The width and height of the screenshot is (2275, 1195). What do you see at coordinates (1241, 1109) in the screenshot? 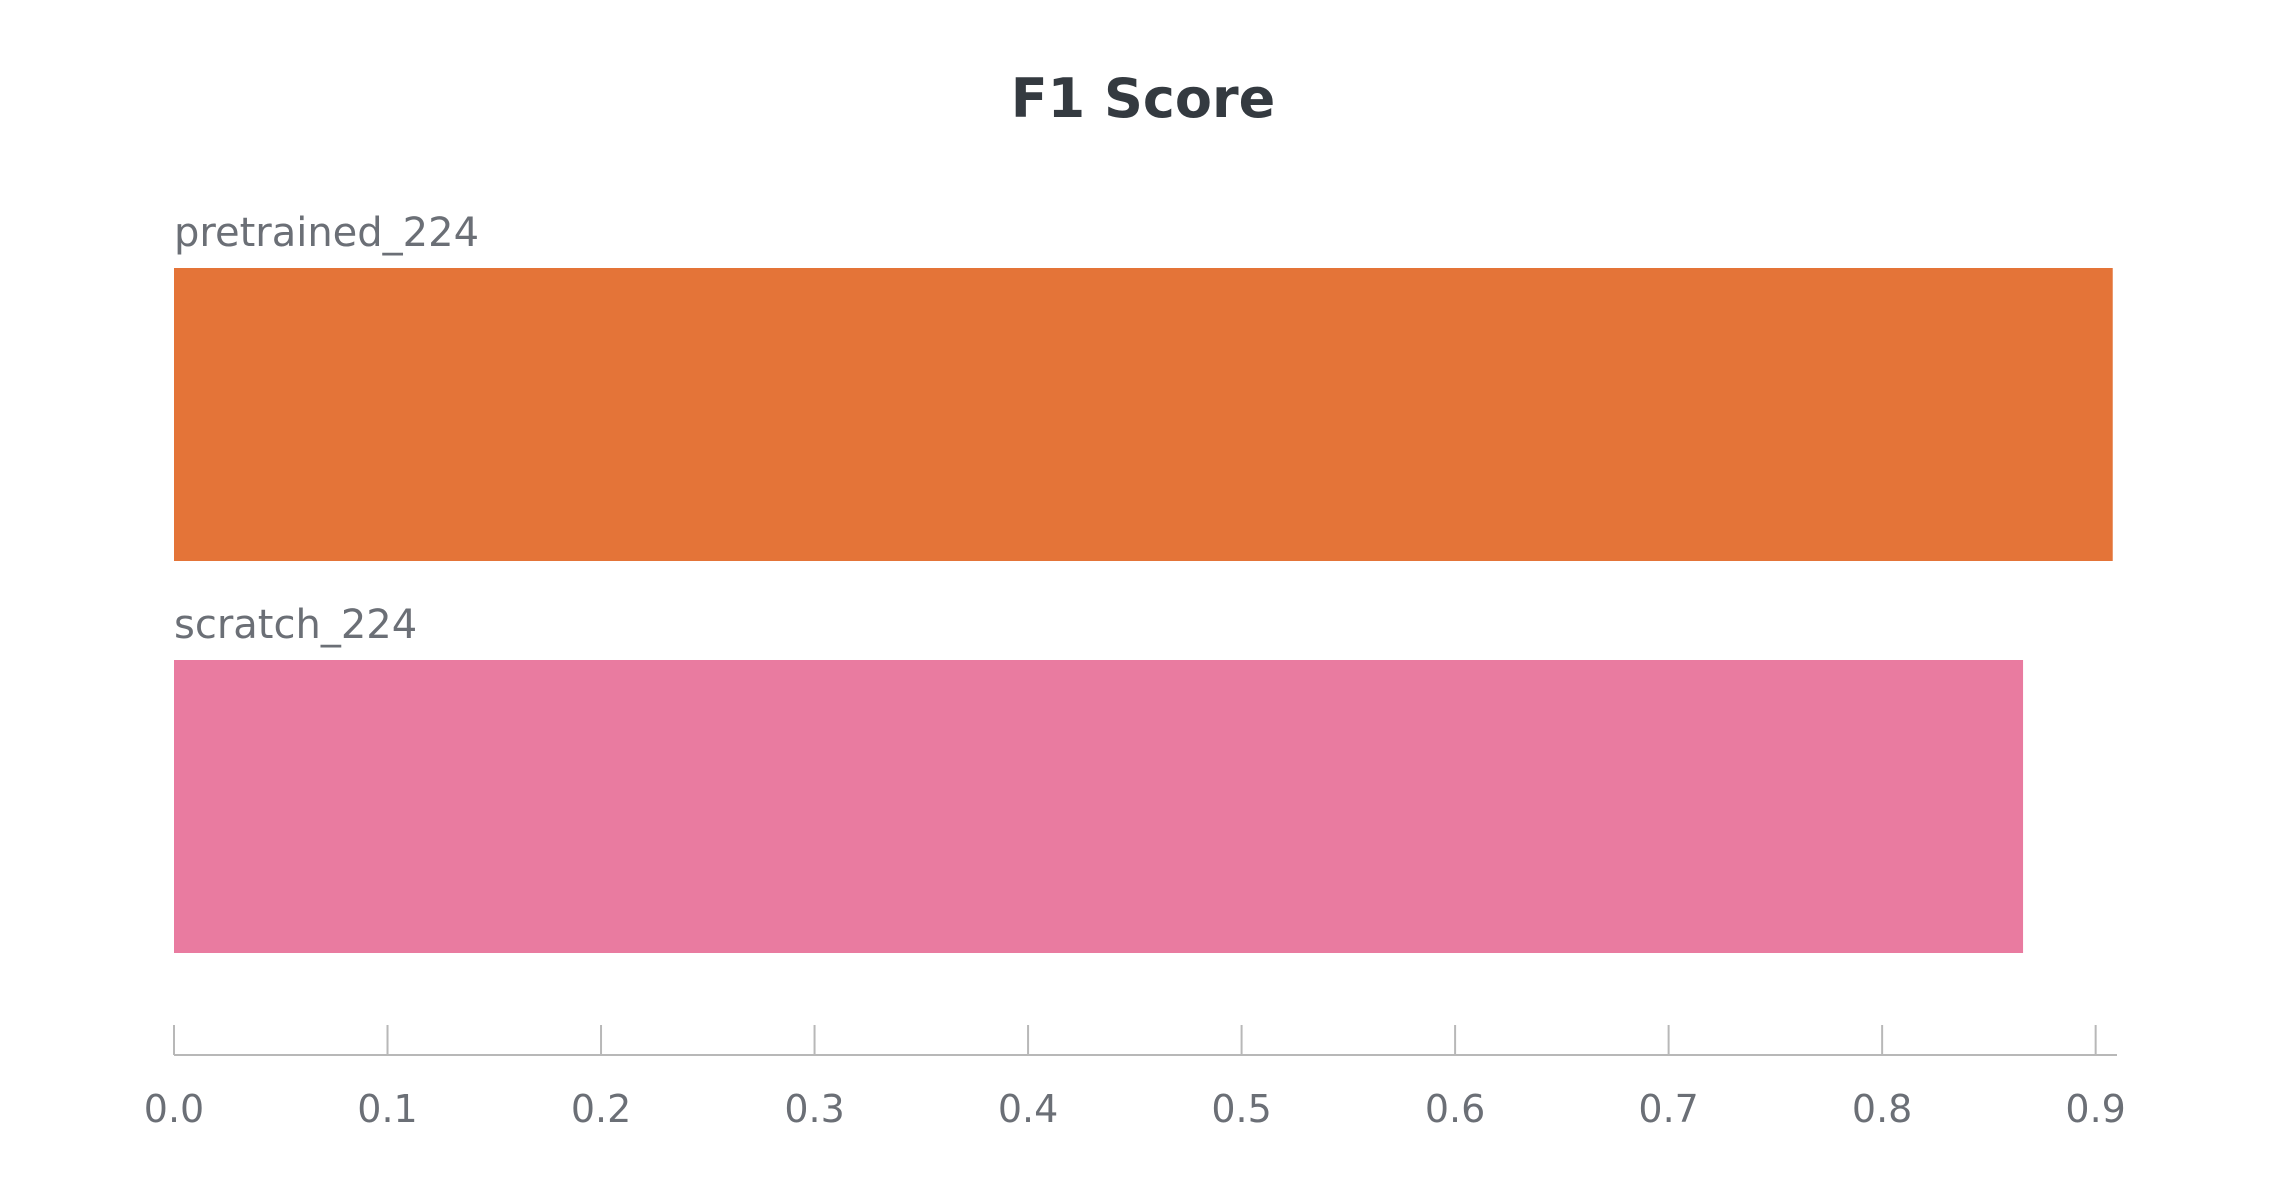
I see `x-tick-label-0.5: 0.5` at bounding box center [1241, 1109].